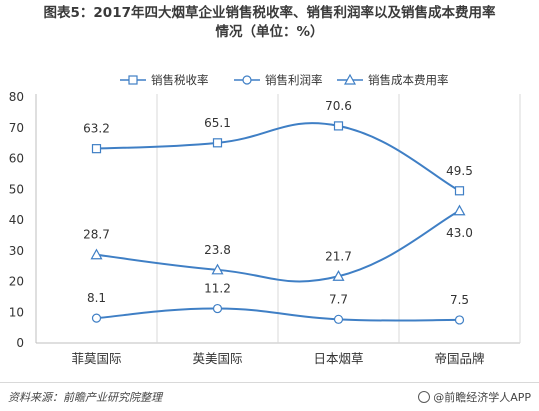  What do you see at coordinates (180, 80) in the screenshot?
I see `legend-label: 销售税收率` at bounding box center [180, 80].